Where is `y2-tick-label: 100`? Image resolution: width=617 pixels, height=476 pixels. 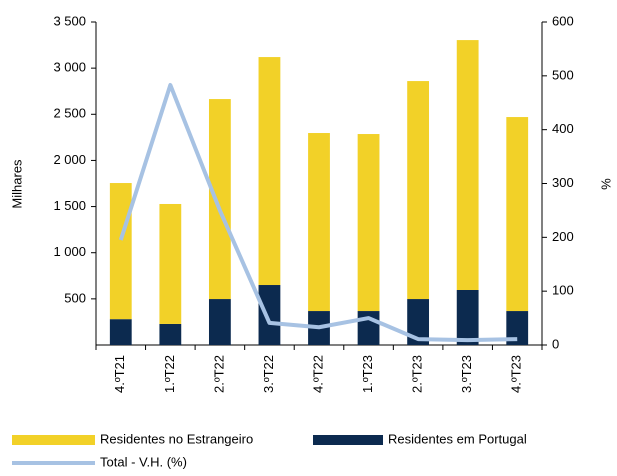 y2-tick-label: 100 is located at coordinates (563, 290).